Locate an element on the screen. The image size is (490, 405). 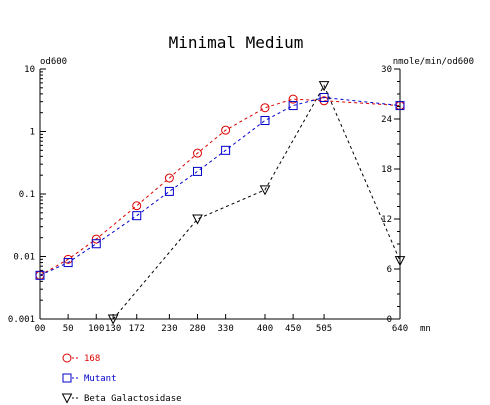
left-tick-label: 0.01 is located at coordinates (24, 258).